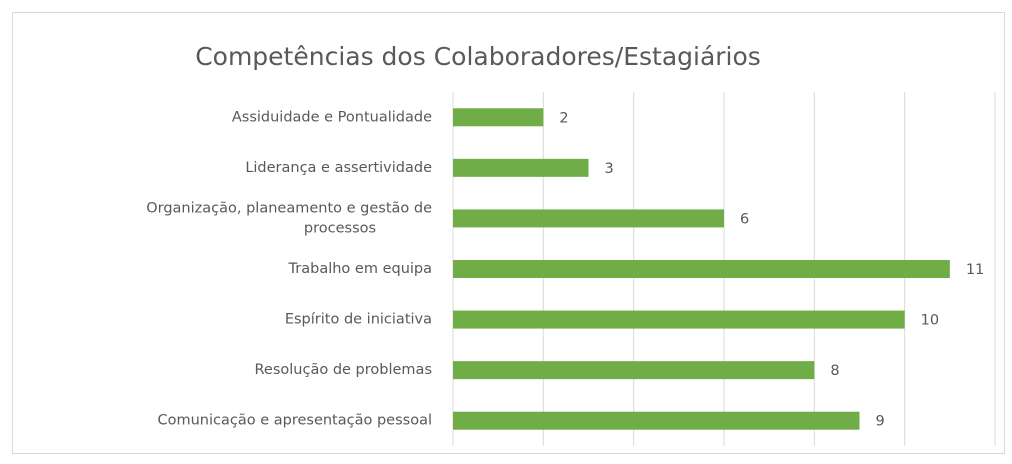 Image resolution: width=1012 pixels, height=464 pixels. What do you see at coordinates (563, 118) in the screenshot?
I see `data-label: 2` at bounding box center [563, 118].